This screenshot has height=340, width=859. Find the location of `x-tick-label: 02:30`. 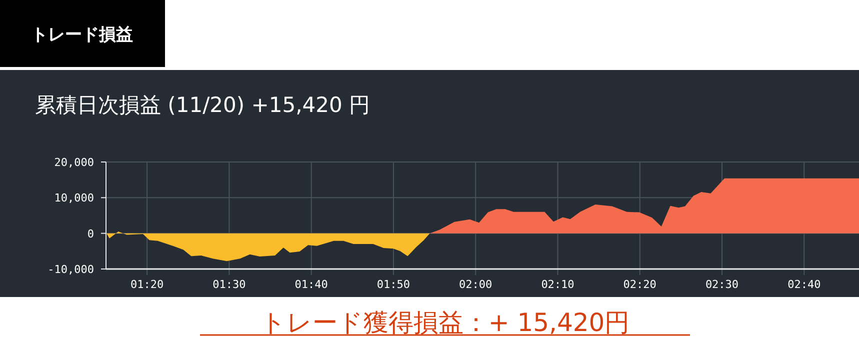

x-tick-label: 02:30 is located at coordinates (722, 284).